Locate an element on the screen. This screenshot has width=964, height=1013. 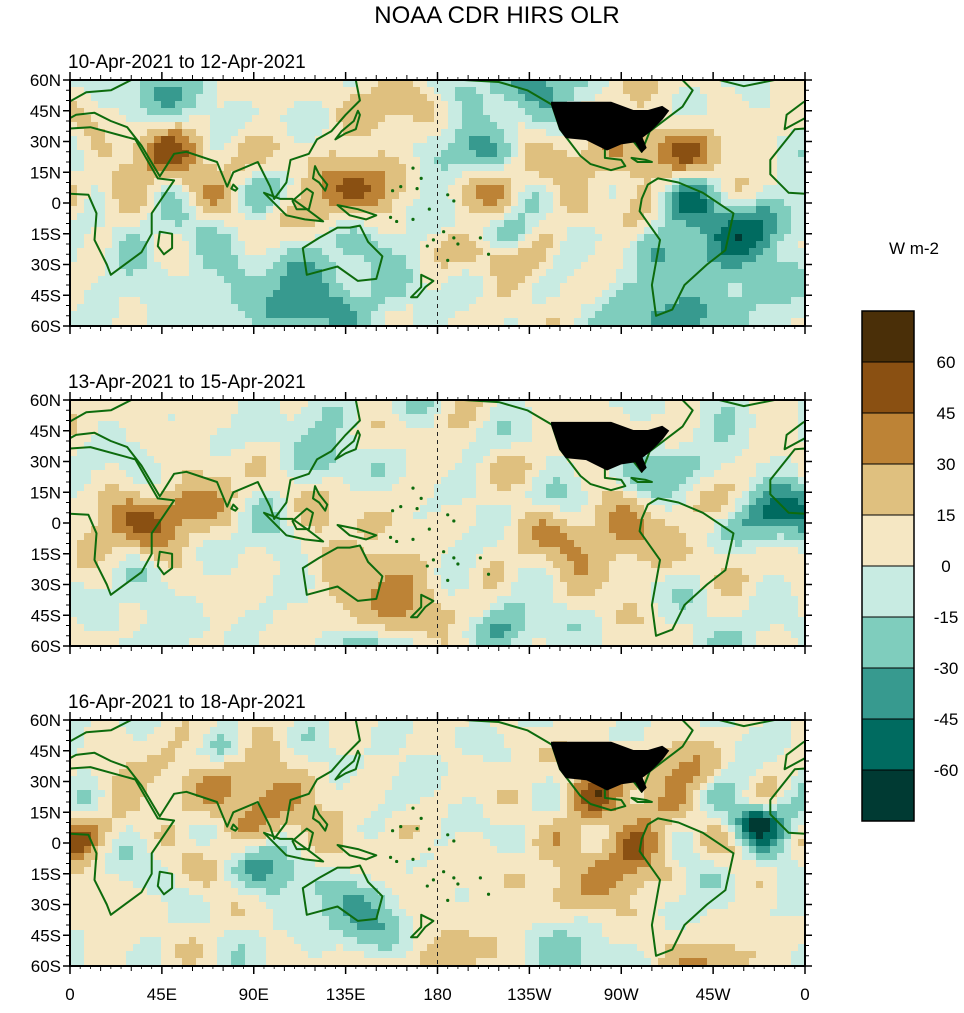
coastline-south-america is located at coordinates (686, 247).